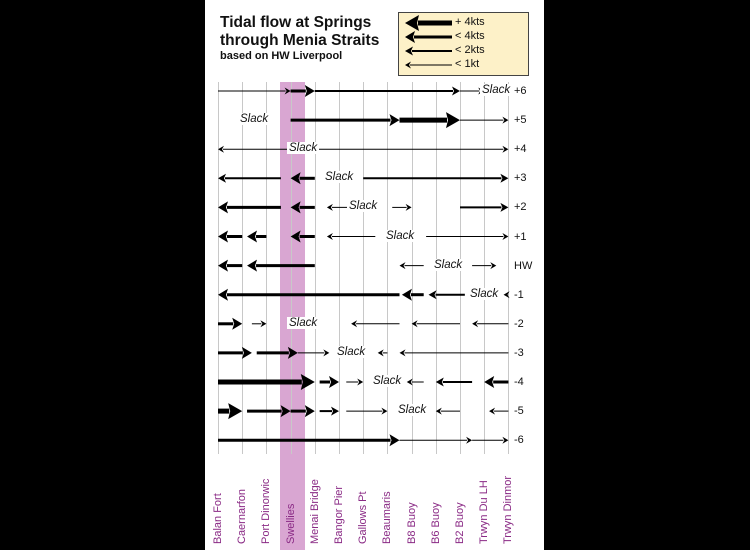 The image size is (750, 550). Describe the element at coordinates (519, 382) in the screenshot. I see `tide-label-minus-4: -4` at that location.